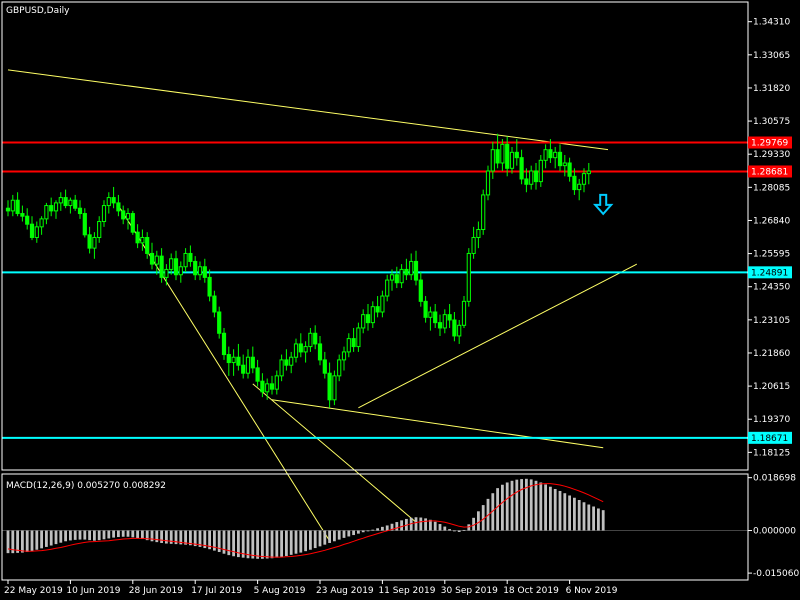 The width and height of the screenshot is (800, 600). I want to click on price-tick-label: 1.26840, so click(771, 221).